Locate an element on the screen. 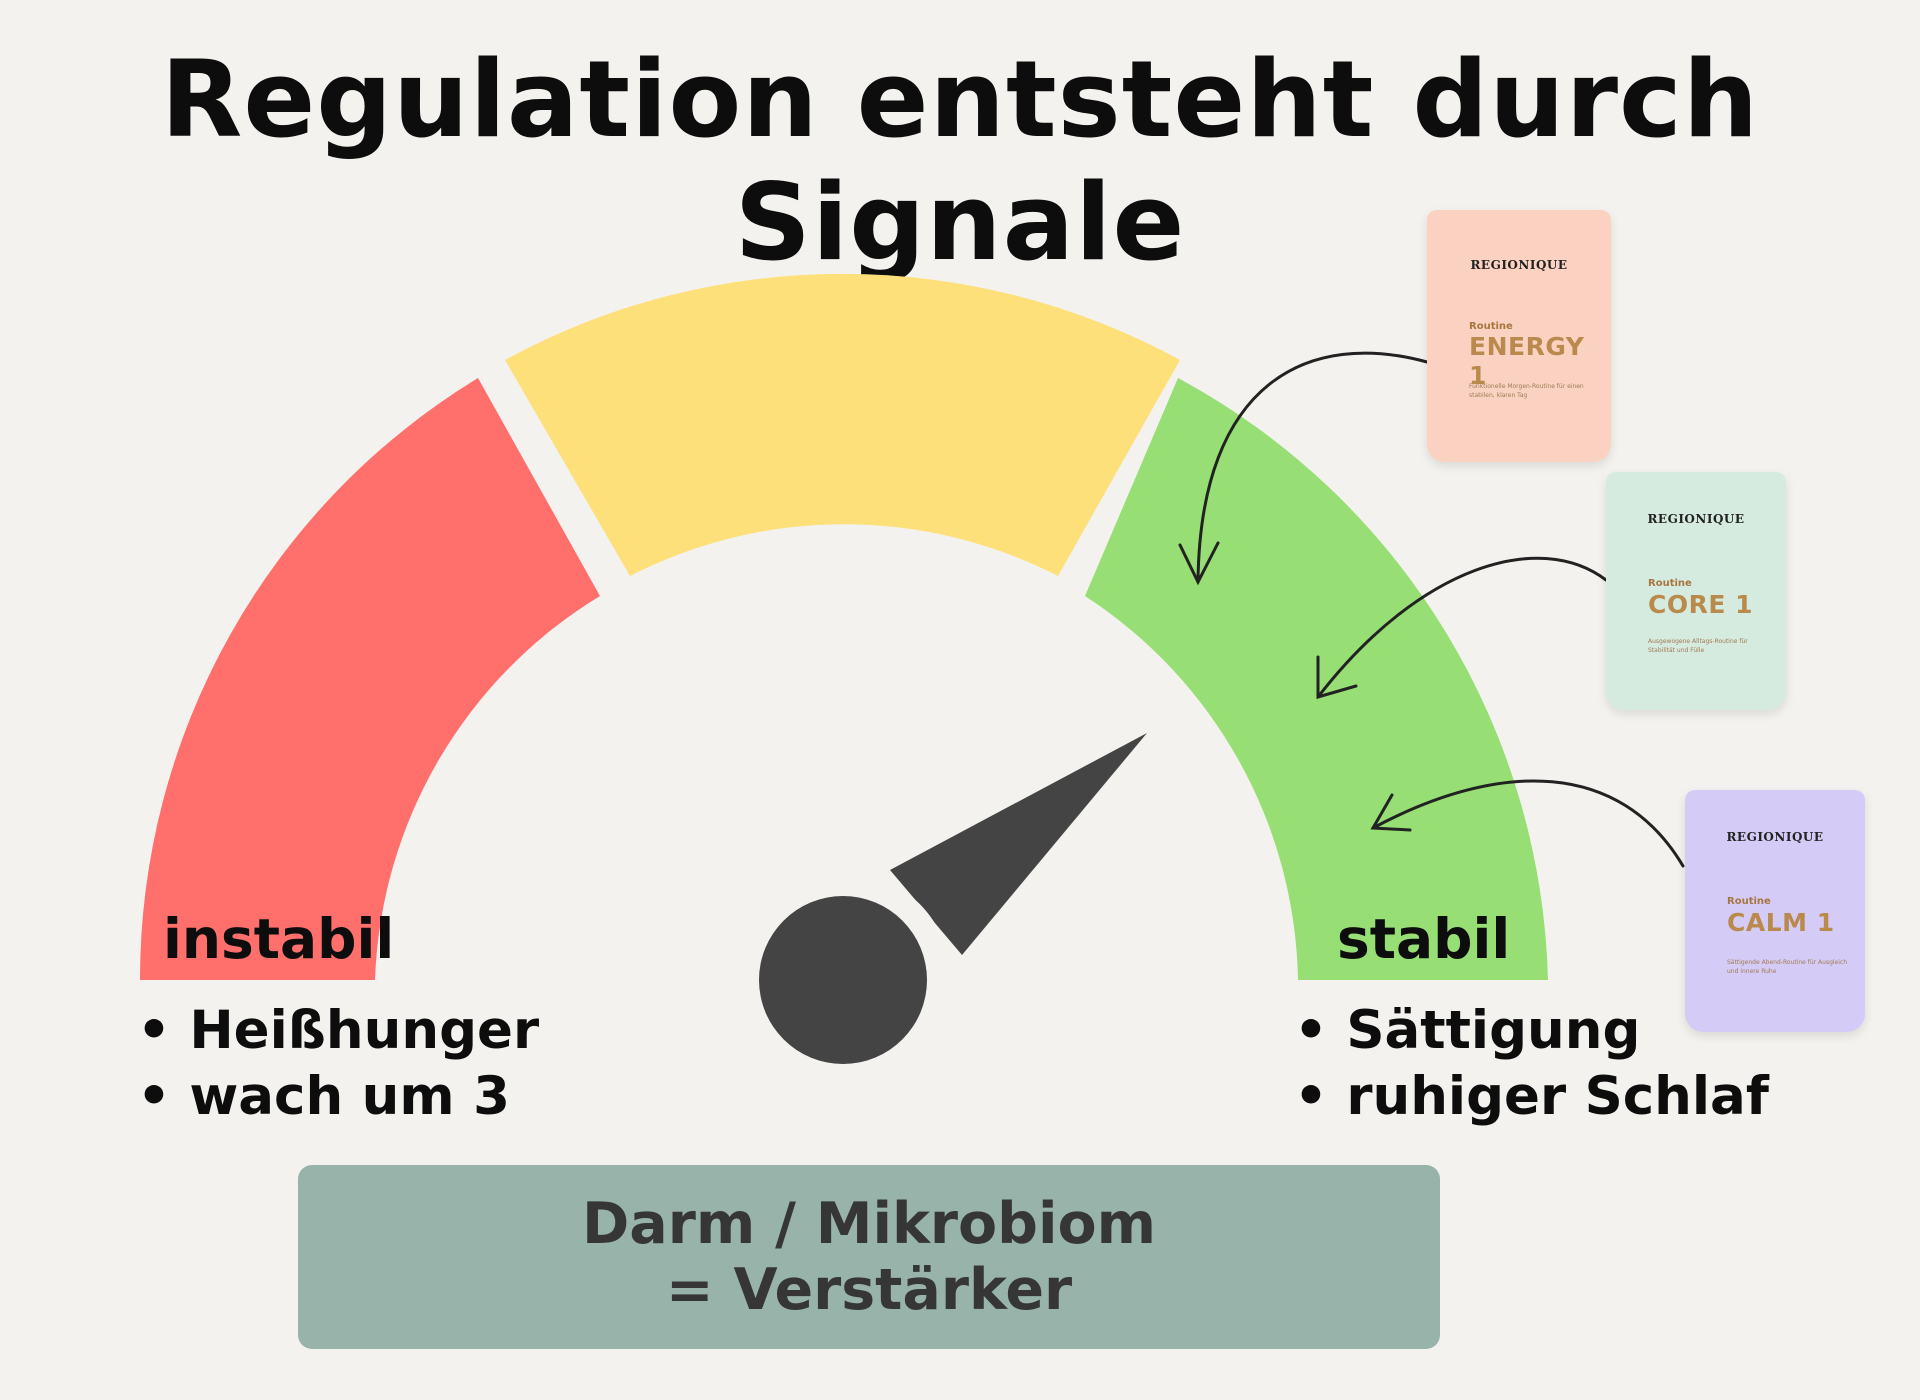 The image size is (1920, 1400). gauge-zone-instabil is located at coordinates (369, 679).